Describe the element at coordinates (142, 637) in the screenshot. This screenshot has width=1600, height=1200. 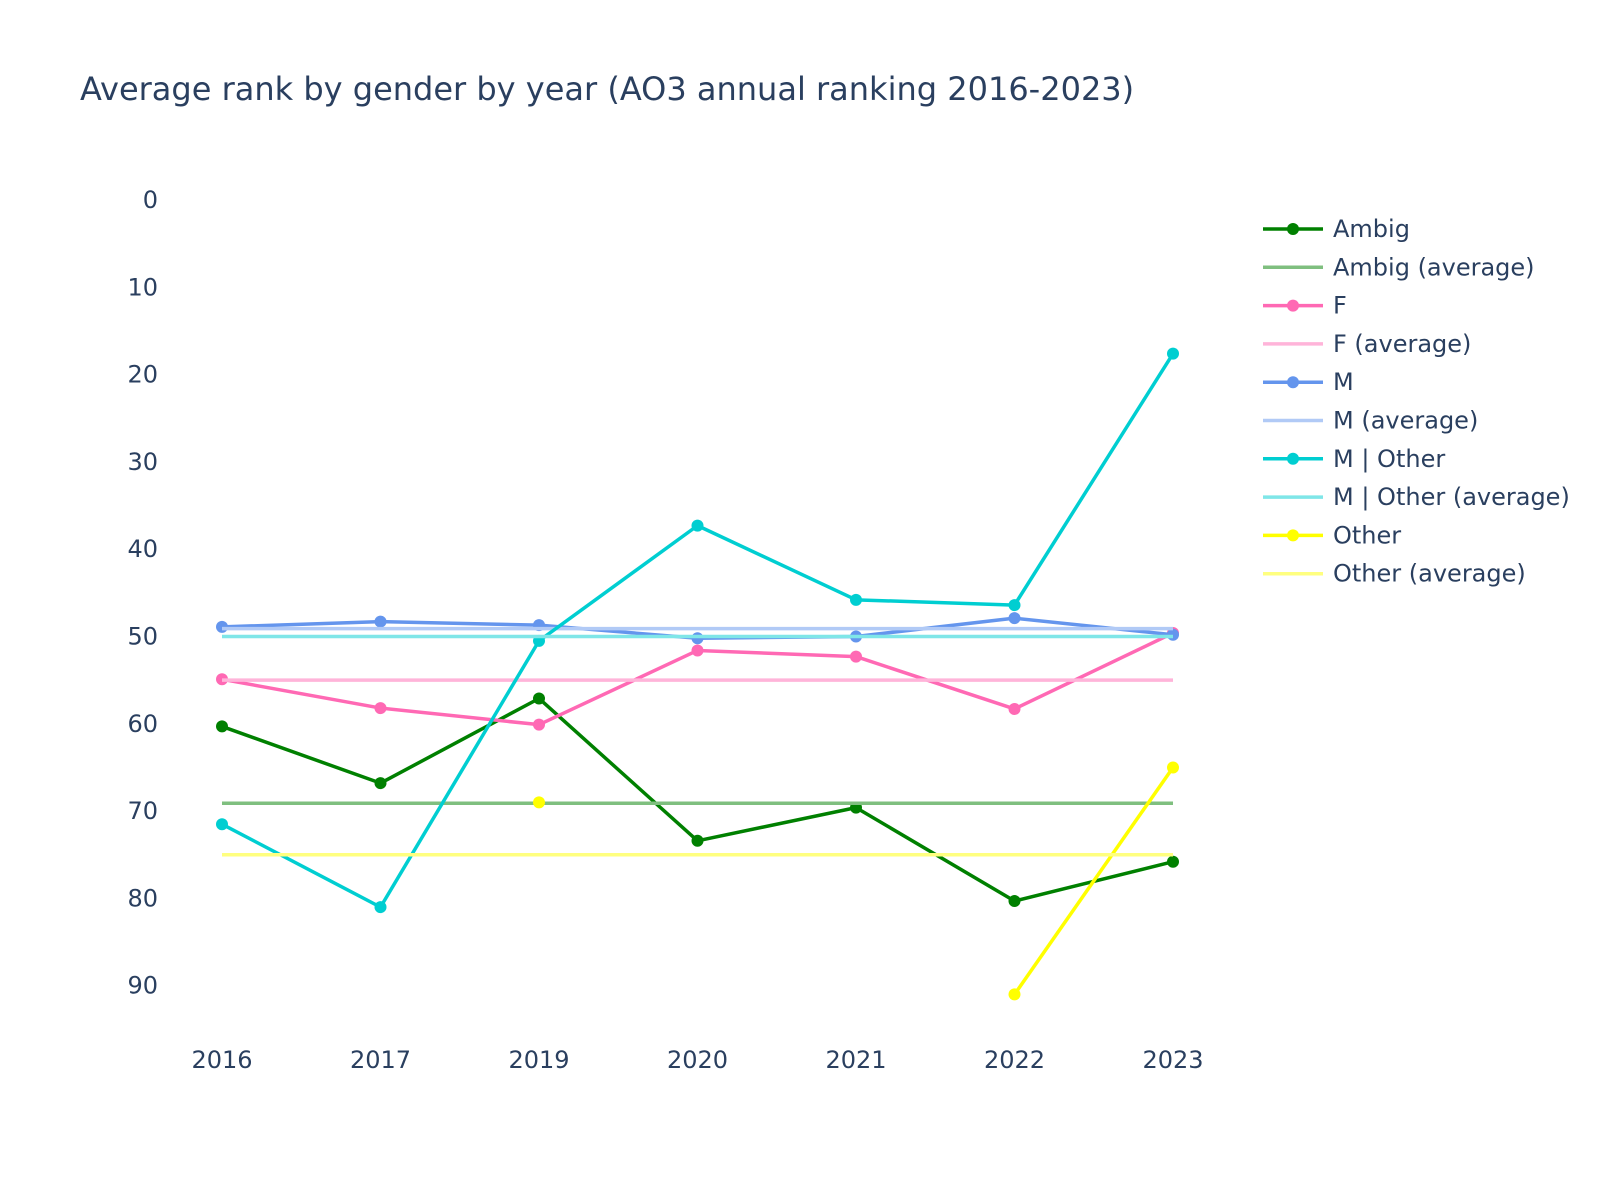
I see `y-tick-label: 50` at that location.